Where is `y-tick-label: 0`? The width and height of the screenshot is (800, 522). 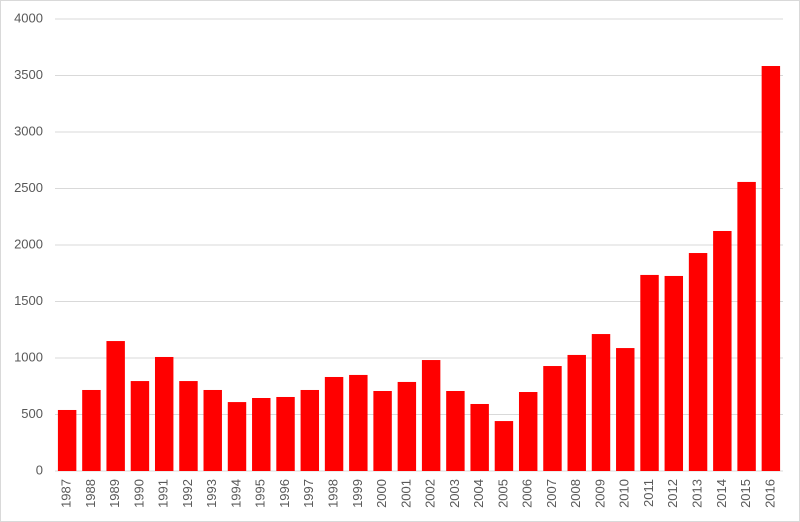
y-tick-label: 0 is located at coordinates (39, 469).